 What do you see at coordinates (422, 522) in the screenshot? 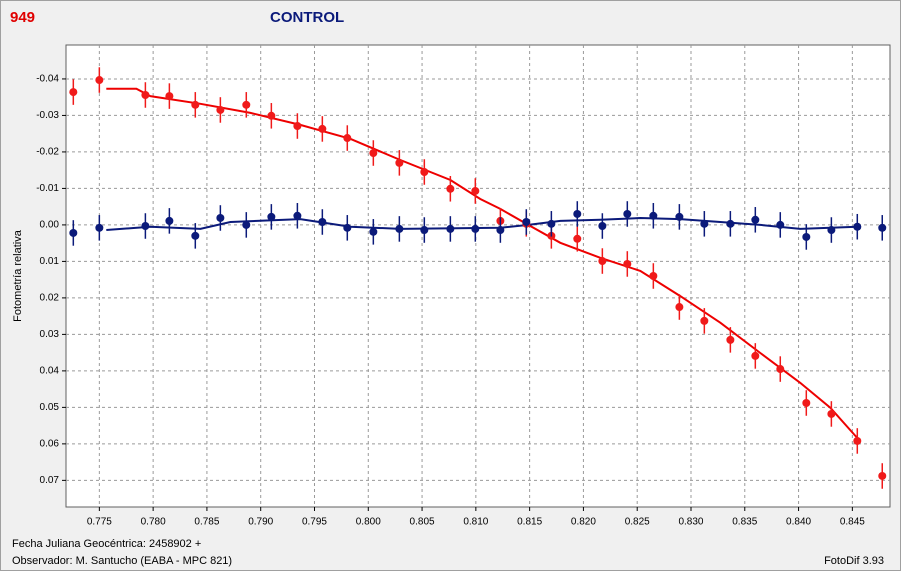
I see `x-tick-label: 0.805` at bounding box center [422, 522].